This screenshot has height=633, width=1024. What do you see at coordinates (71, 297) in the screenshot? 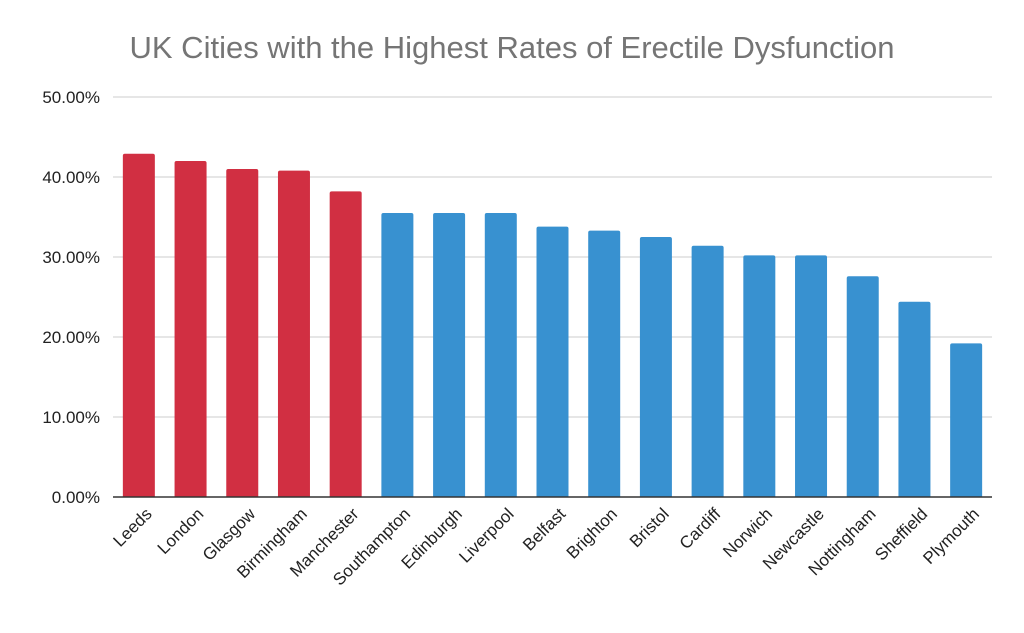
I see `y-axis-ticks: 0.00% 10.00% 20.00% 30.00% 40.00% 50.00%` at bounding box center [71, 297].